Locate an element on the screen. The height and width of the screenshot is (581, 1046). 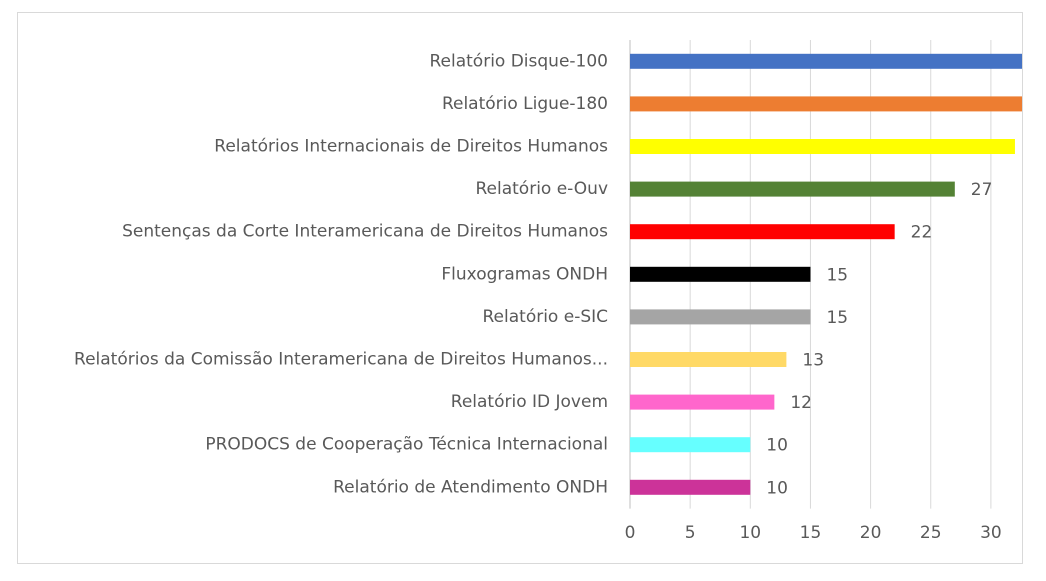
x-tick-label: 15 is located at coordinates (811, 533).